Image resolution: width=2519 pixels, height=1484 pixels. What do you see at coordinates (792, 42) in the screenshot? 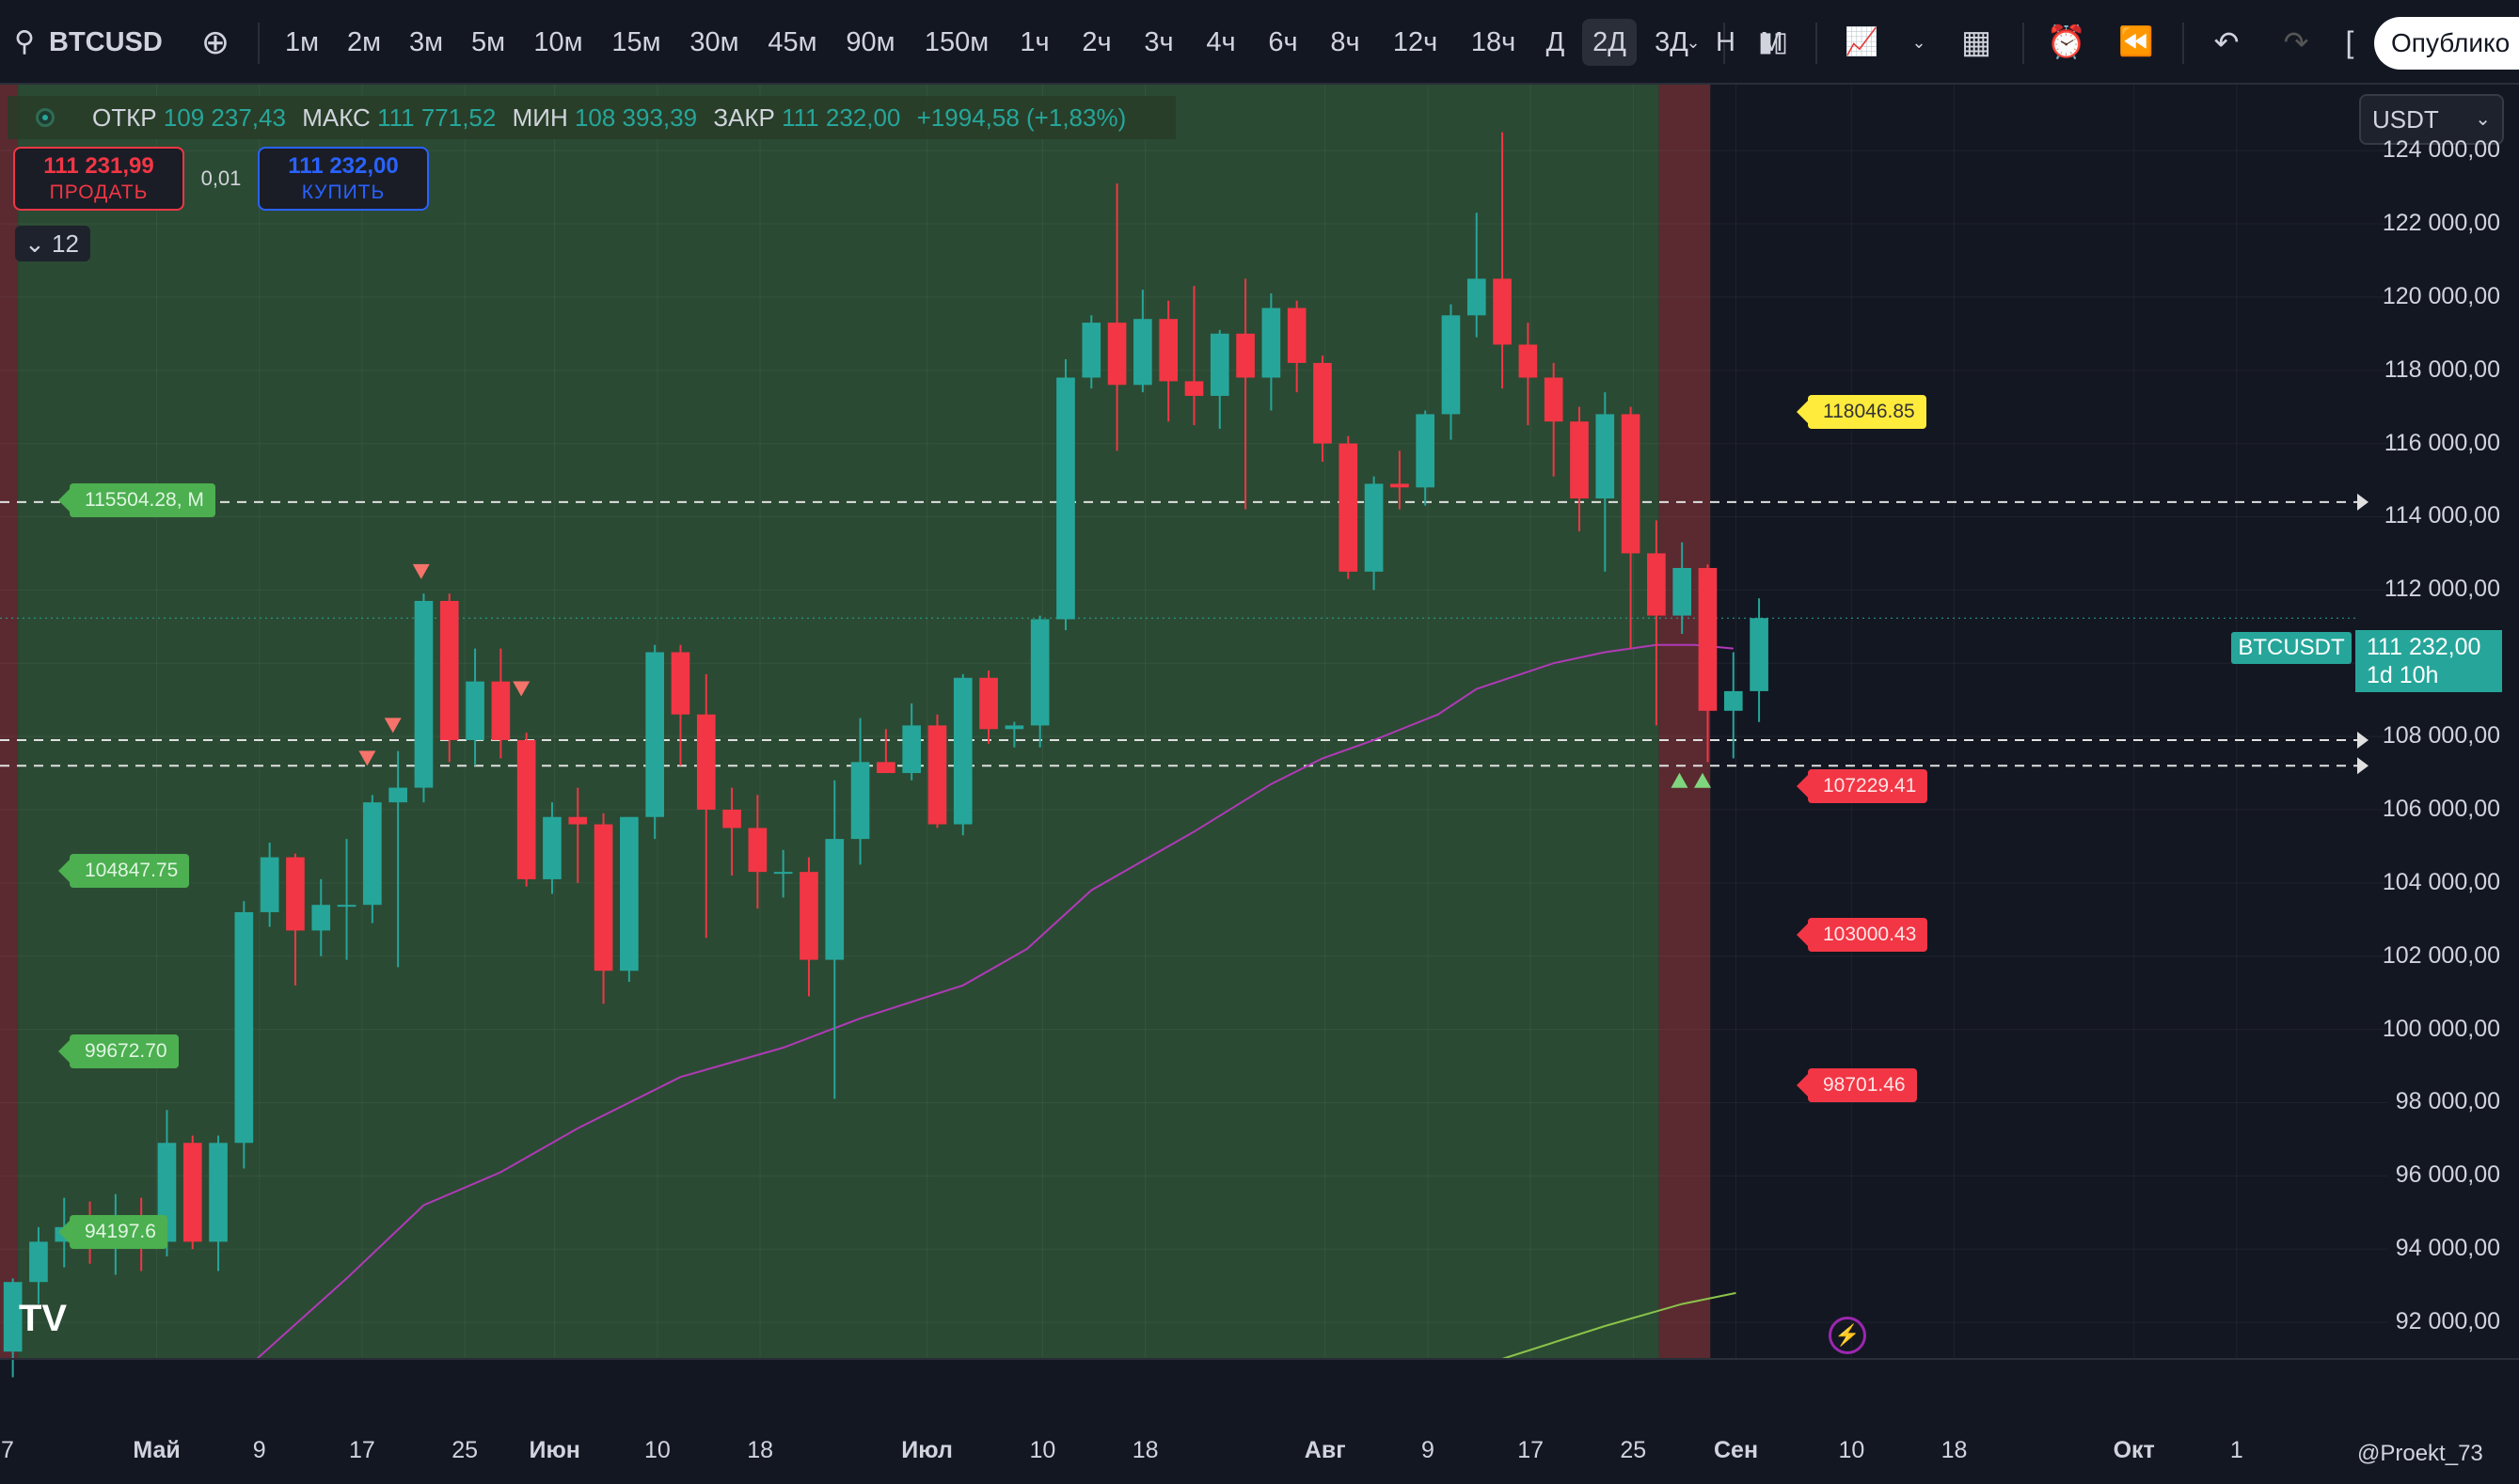
I see `timeframe-7: 45м` at bounding box center [792, 42].